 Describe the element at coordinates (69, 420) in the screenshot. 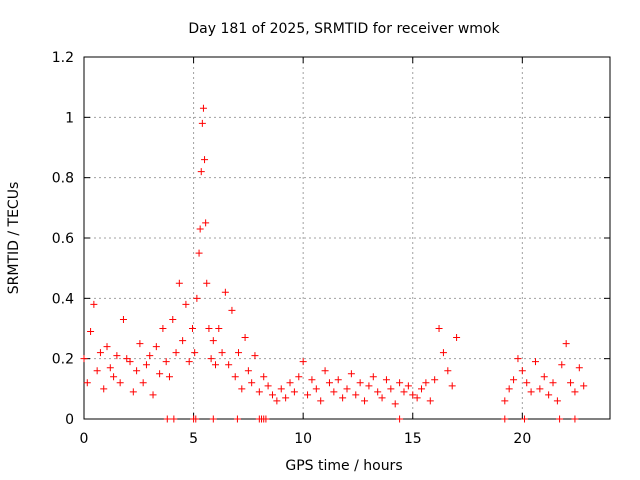

I see `y-tick-label: 0` at that location.